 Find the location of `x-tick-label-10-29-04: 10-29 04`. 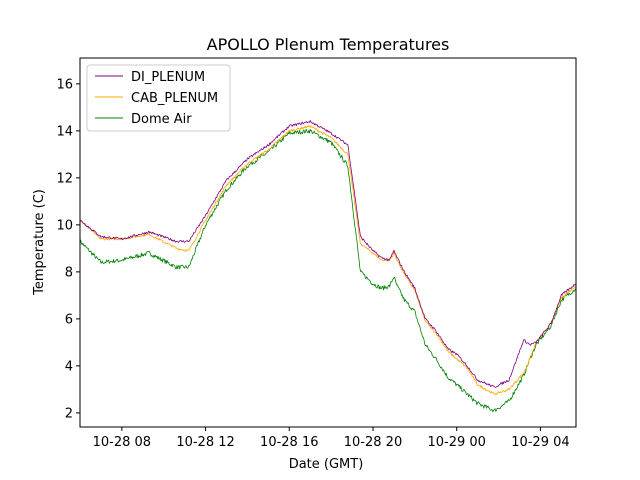

x-tick-label-10-29-04: 10-29 04 is located at coordinates (540, 442).